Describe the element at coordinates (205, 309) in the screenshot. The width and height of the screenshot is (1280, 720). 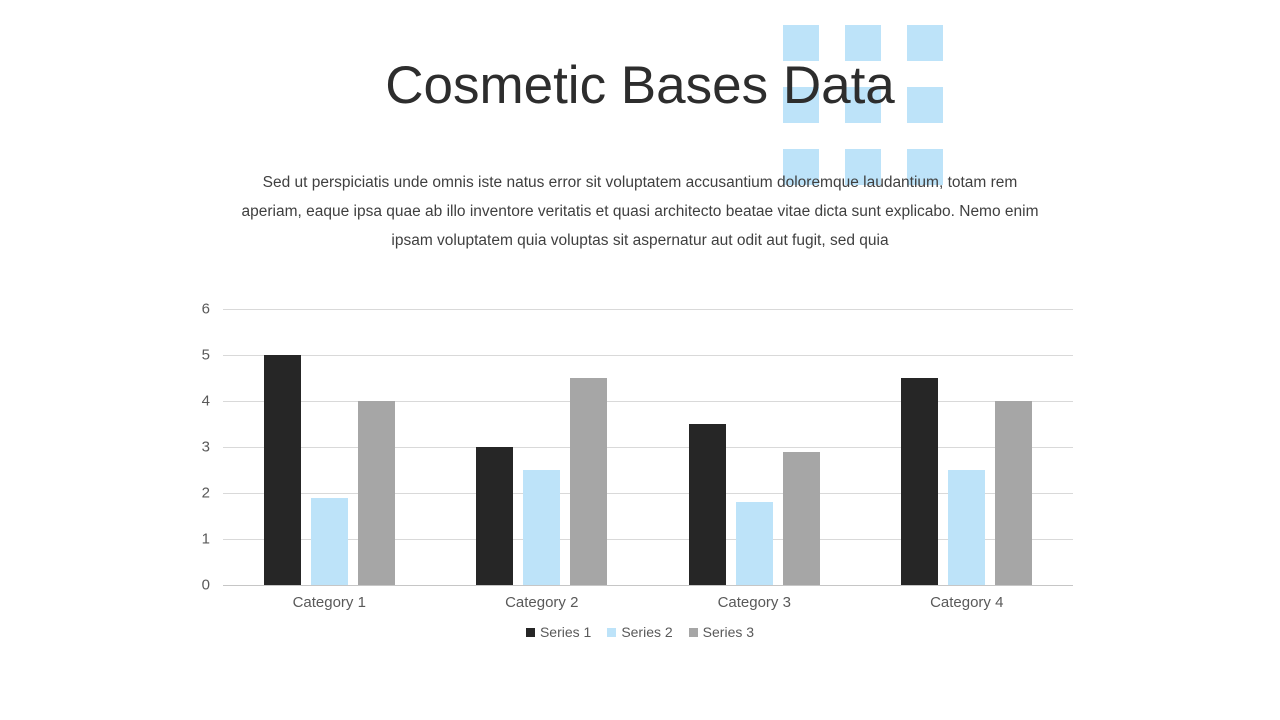
I see `y-axis-tick-label-6: 6` at that location.